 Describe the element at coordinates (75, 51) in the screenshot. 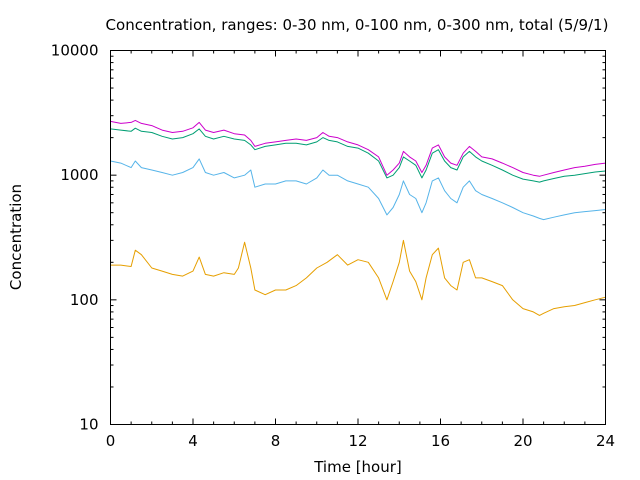

I see `y-tick-label: 10000` at that location.